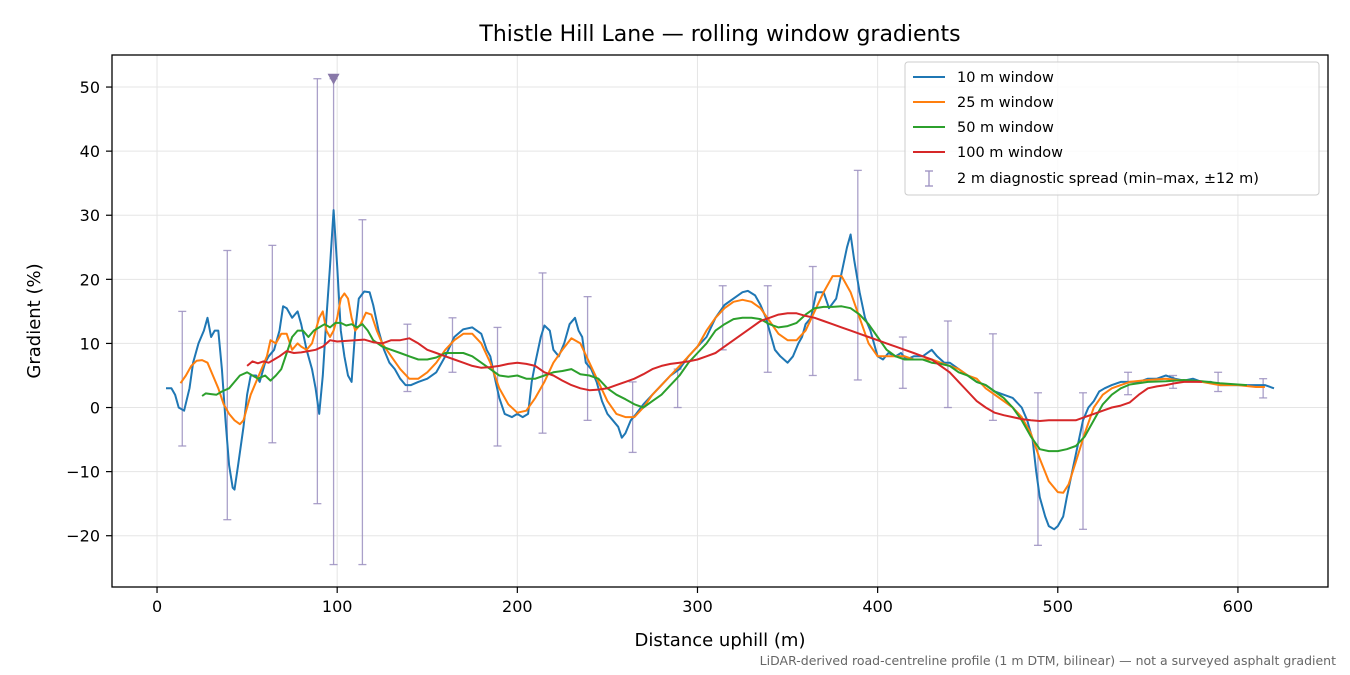 The height and width of the screenshot is (675, 1350). What do you see at coordinates (333, 79) in the screenshot?
I see `clipped-spread-marker` at bounding box center [333, 79].